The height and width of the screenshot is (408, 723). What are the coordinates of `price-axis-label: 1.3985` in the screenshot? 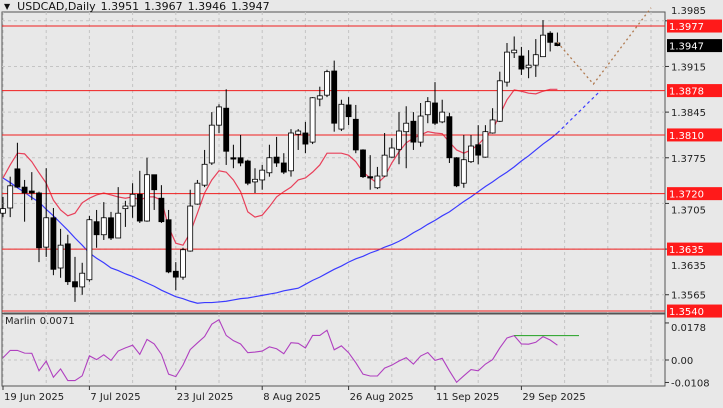 It's located at (688, 11).